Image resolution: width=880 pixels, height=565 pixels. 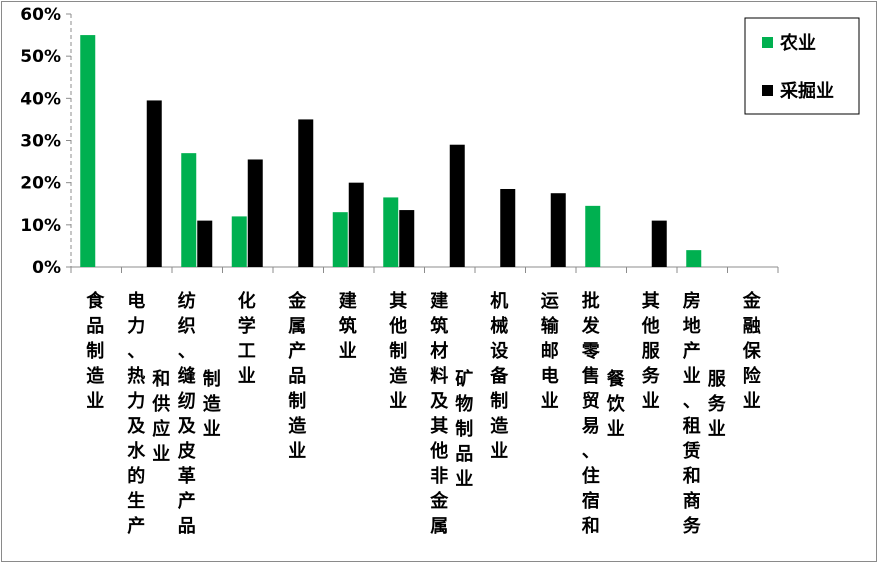 What do you see at coordinates (806, 91) in the screenshot?
I see `legend-label: 采掘业` at bounding box center [806, 91].